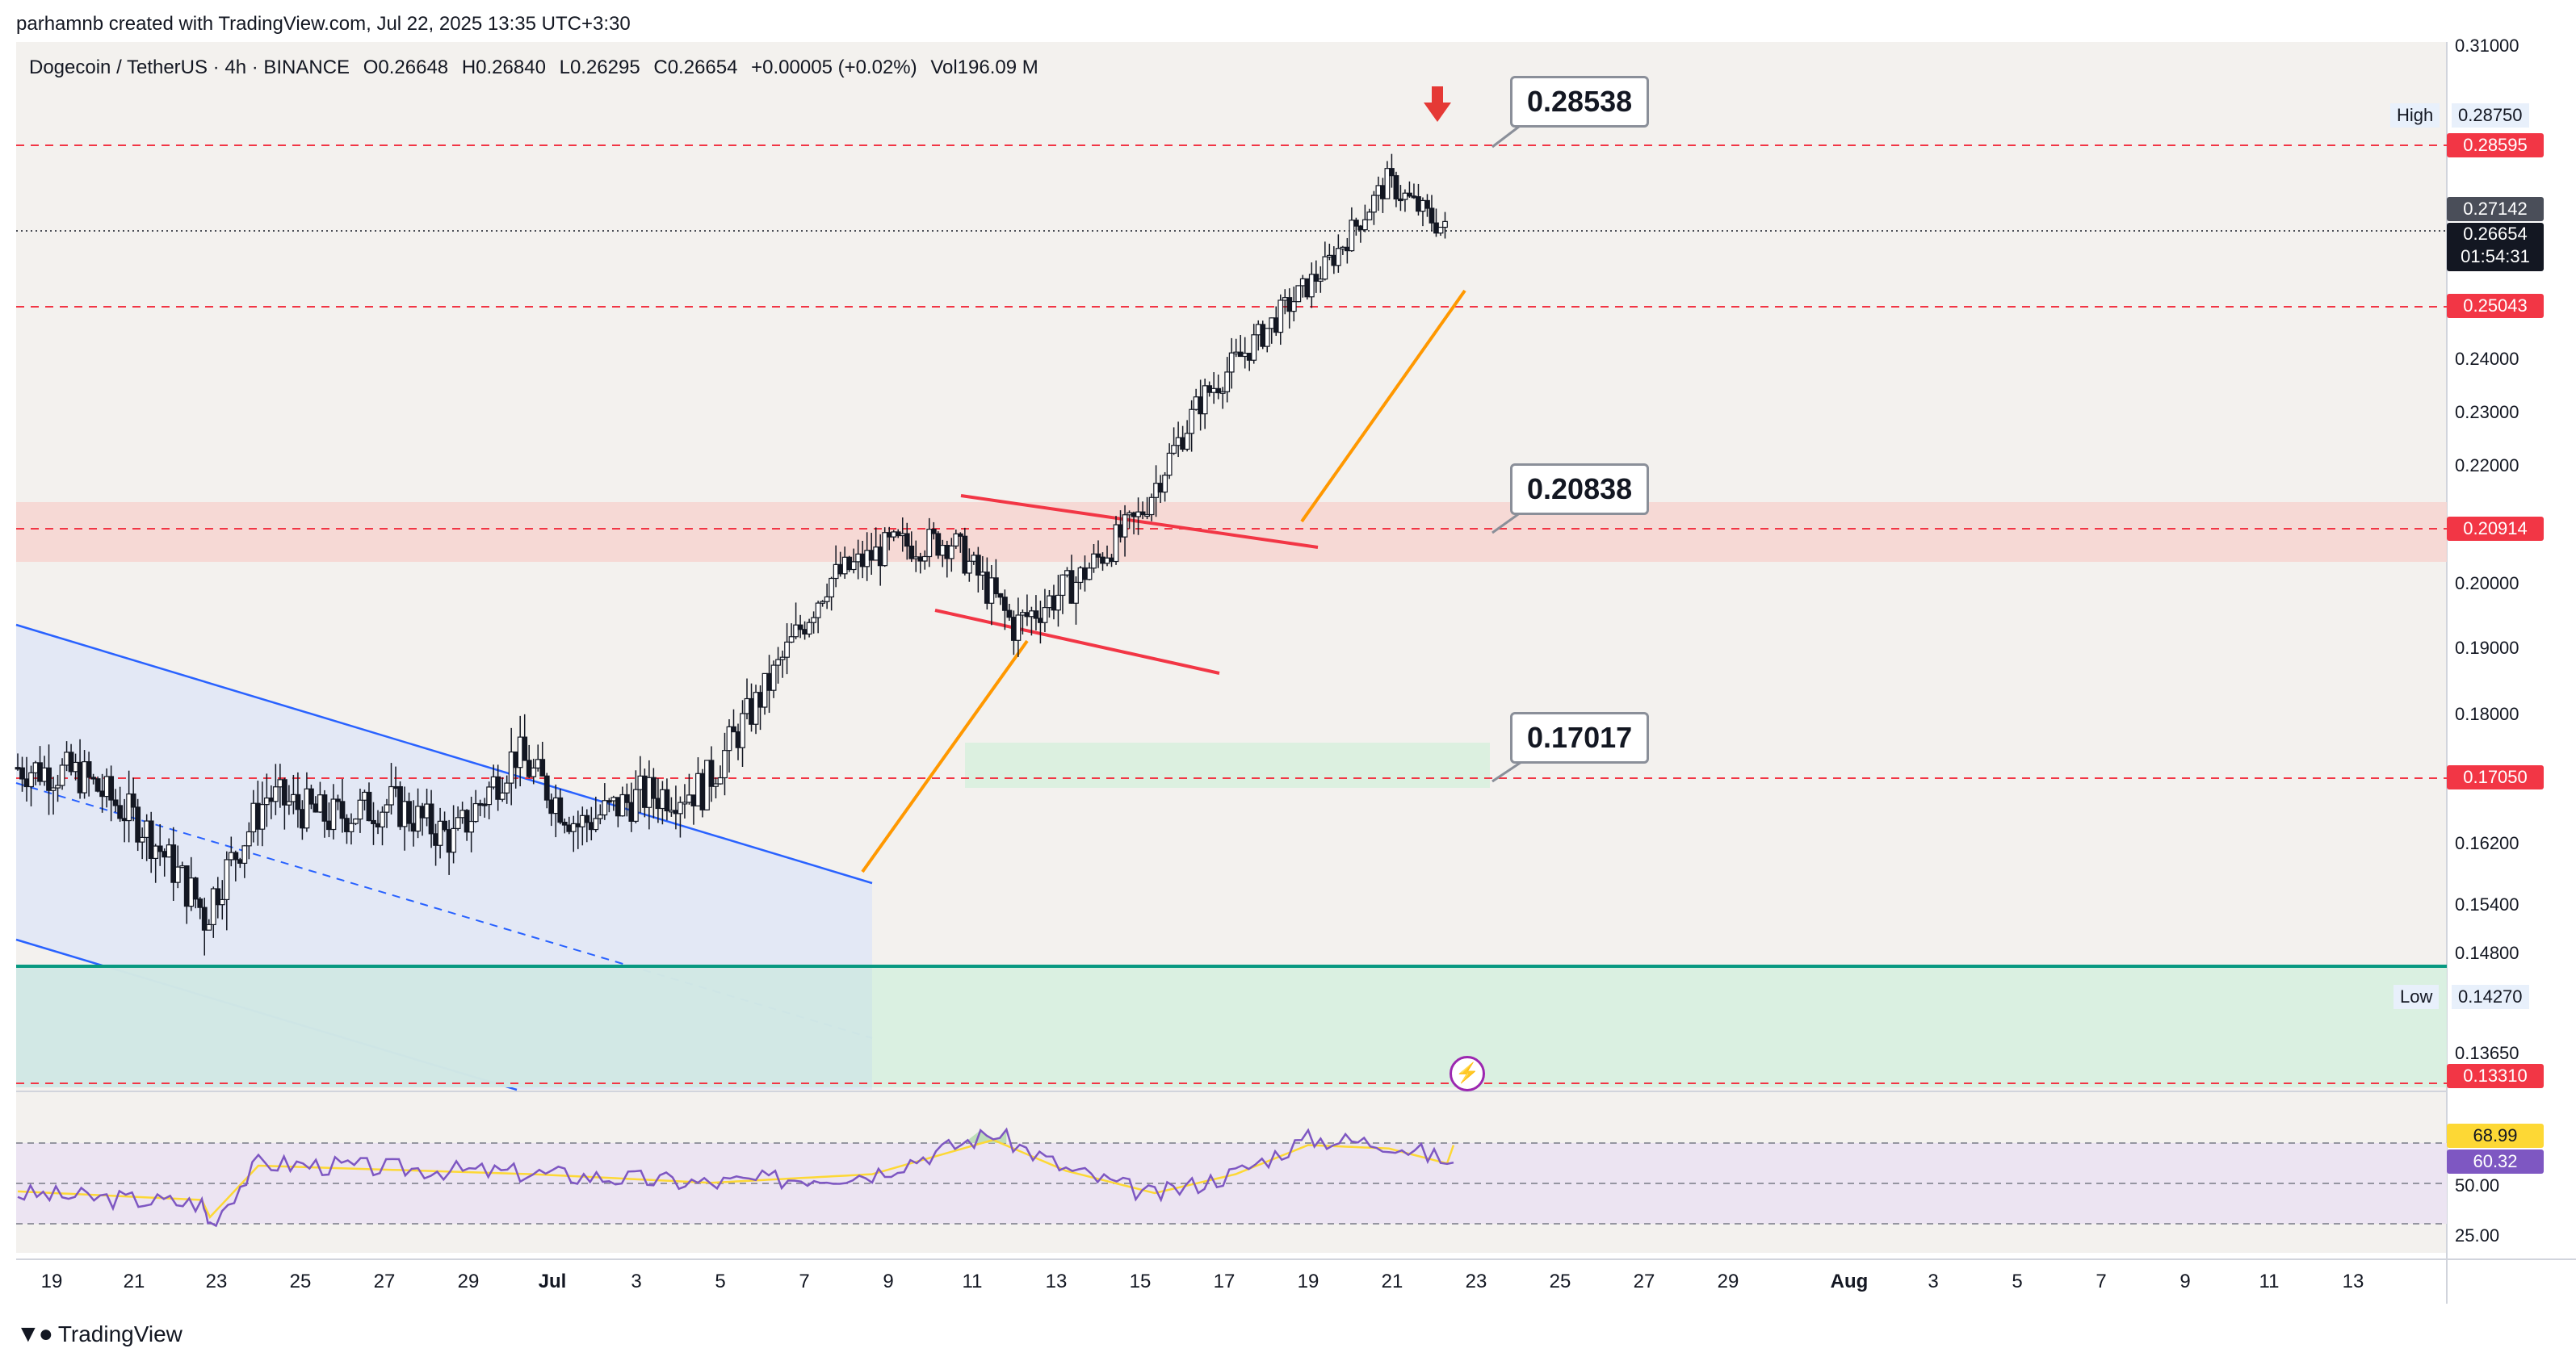  What do you see at coordinates (2495, 247) in the screenshot?
I see `last-price-tag: 0.26654 01:54:31` at bounding box center [2495, 247].